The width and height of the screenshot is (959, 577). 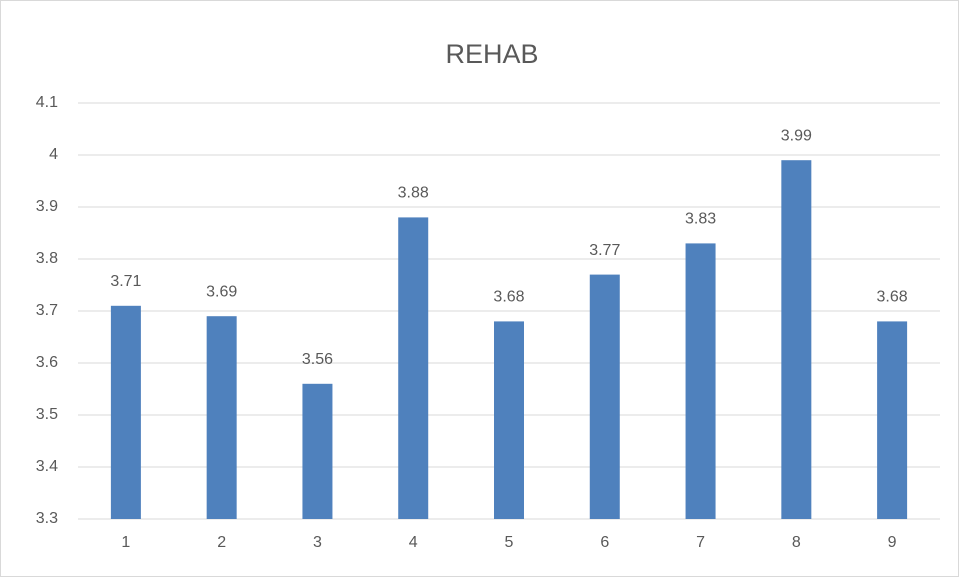 I want to click on data-label: 3.56, so click(x=317, y=359).